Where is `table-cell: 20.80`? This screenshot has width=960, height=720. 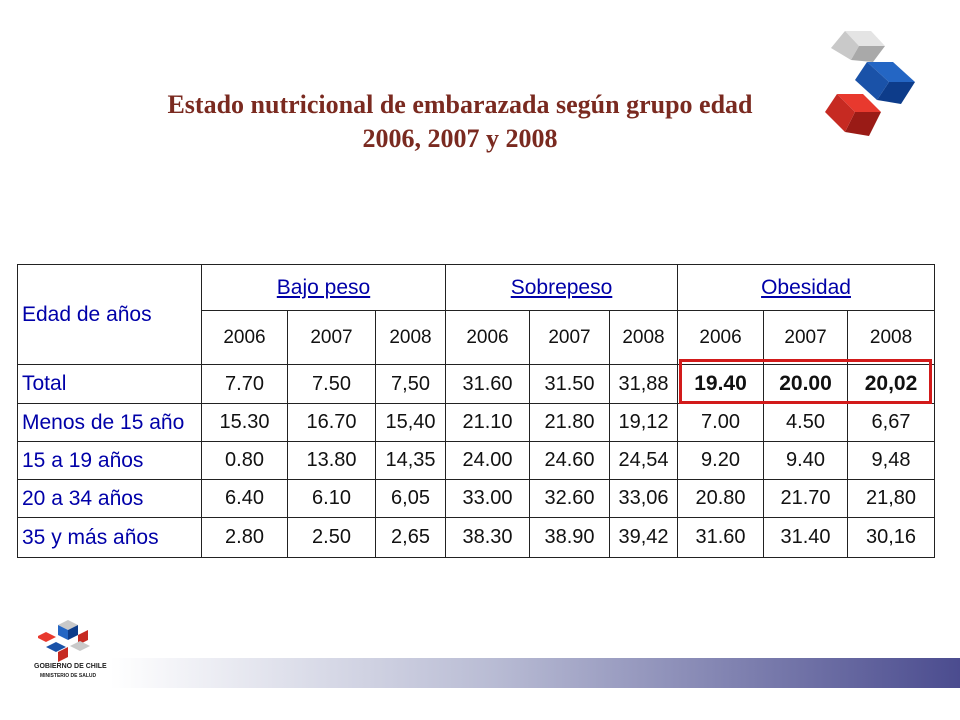 table-cell: 20.80 is located at coordinates (721, 498).